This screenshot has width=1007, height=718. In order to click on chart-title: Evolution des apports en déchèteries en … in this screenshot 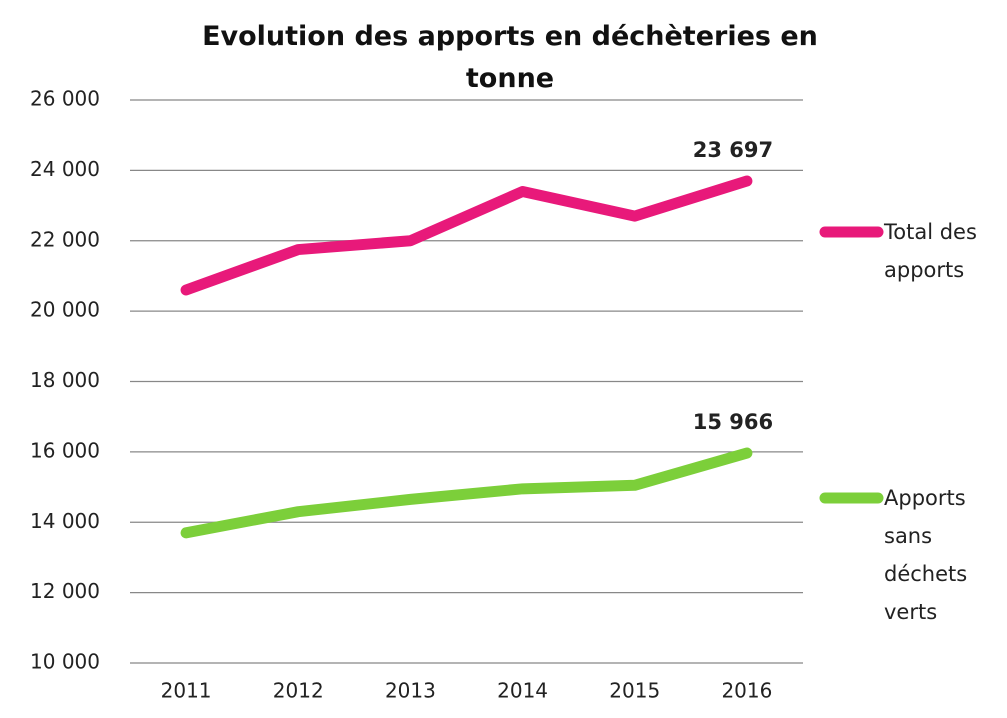, I will do `click(510, 57)`.